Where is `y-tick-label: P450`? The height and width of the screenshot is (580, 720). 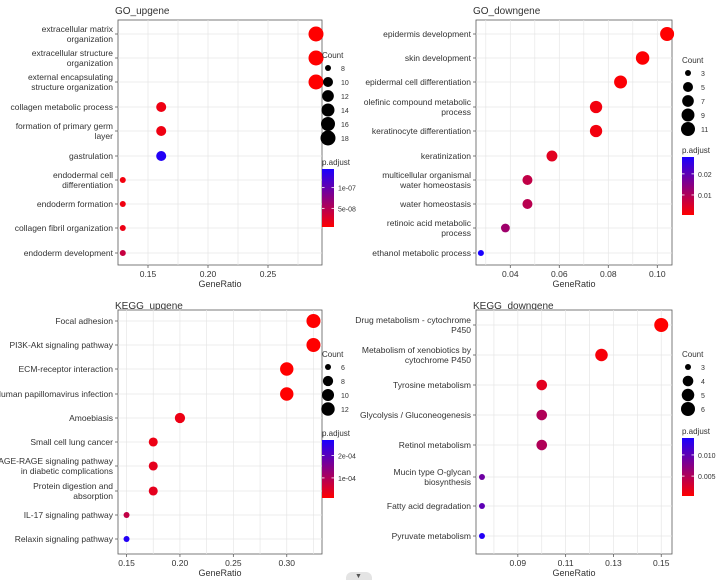 y-tick-label: P450 is located at coordinates (461, 330).